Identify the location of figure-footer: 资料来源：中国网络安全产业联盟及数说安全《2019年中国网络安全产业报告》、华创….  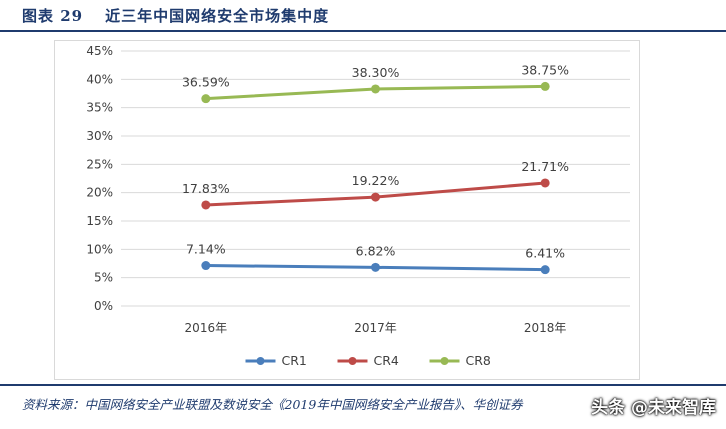
(363, 406).